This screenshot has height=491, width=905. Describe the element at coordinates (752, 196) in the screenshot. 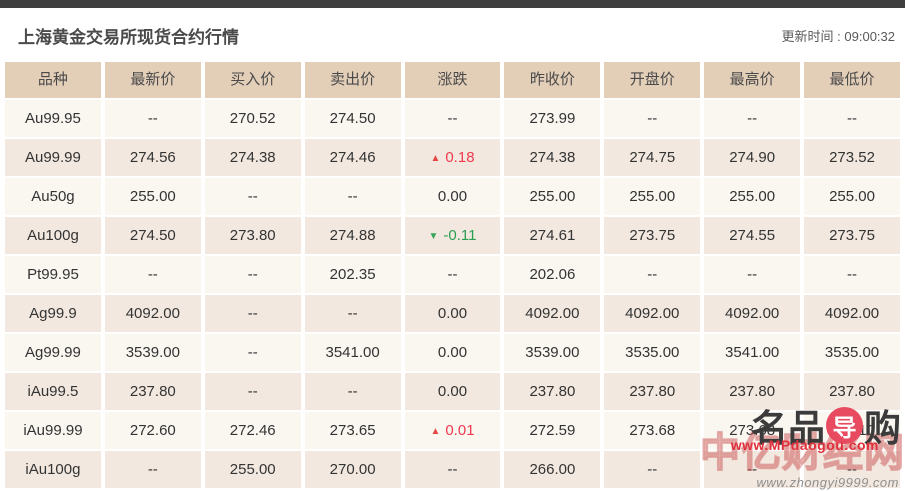

I see `cell-high: 255.00` at that location.